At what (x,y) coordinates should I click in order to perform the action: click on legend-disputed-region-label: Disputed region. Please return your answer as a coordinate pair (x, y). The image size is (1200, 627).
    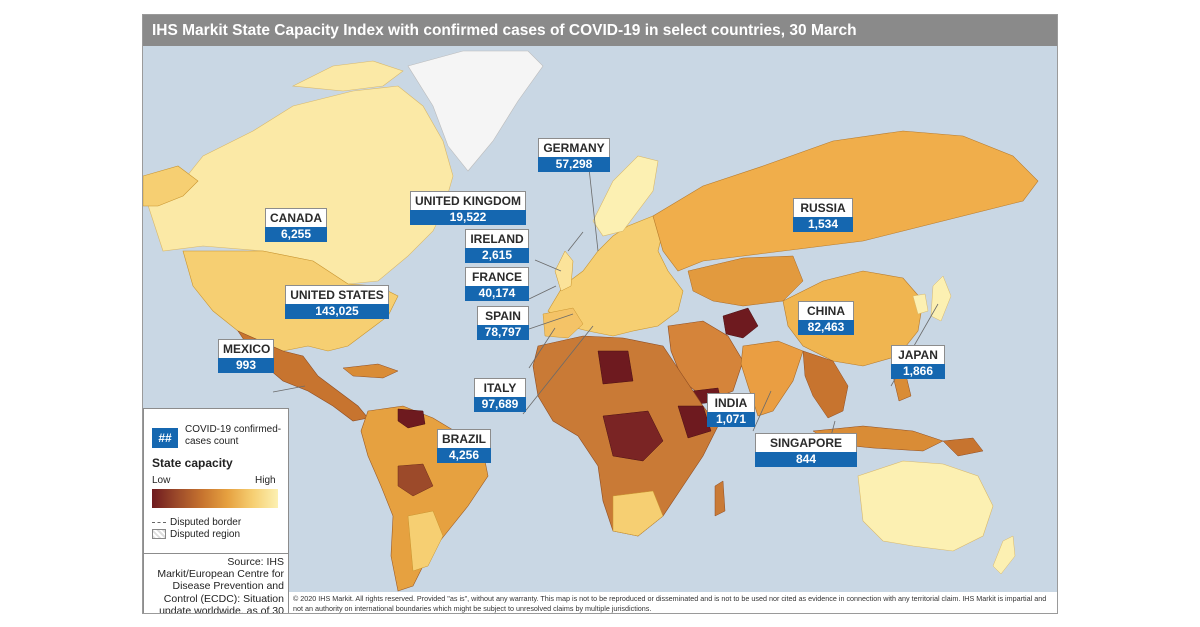
    Looking at the image, I should click on (205, 534).